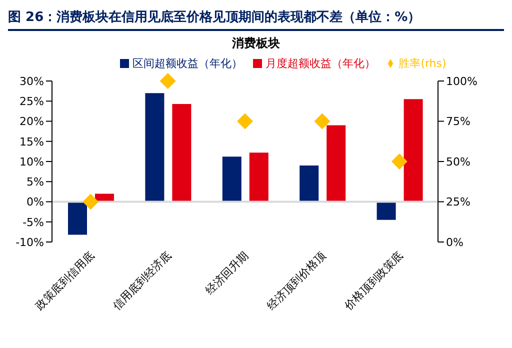 This screenshot has height=348, width=512. Describe the element at coordinates (32, 81) in the screenshot. I see `y-tick-label: 30%` at that location.